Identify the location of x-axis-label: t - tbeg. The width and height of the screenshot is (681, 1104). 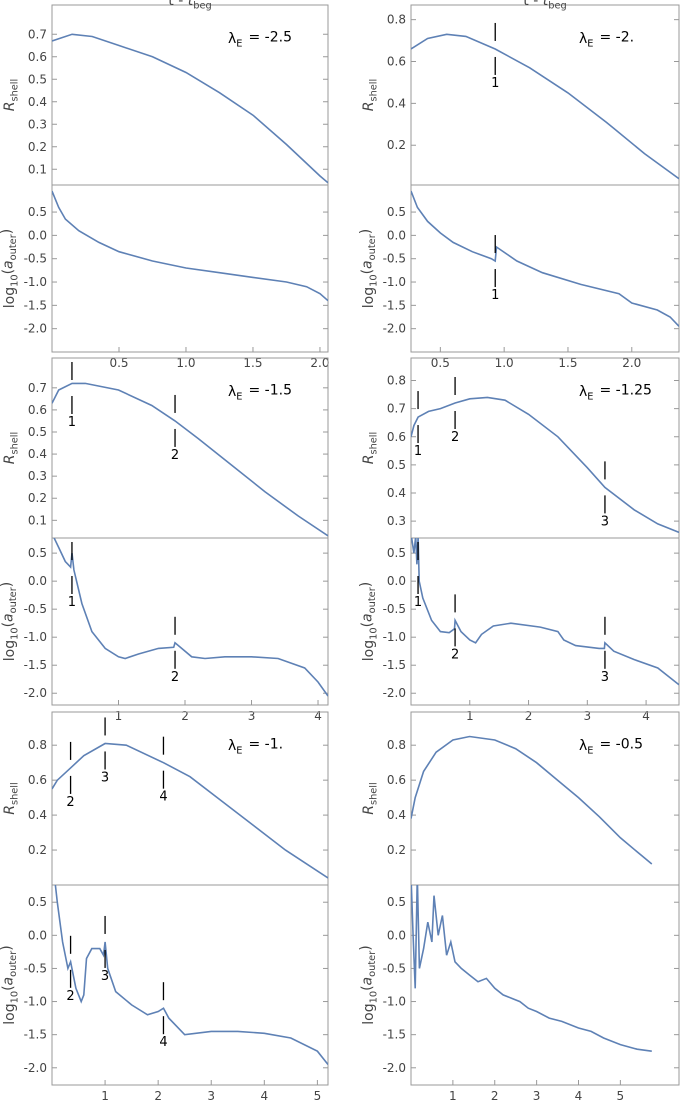
(544, 5).